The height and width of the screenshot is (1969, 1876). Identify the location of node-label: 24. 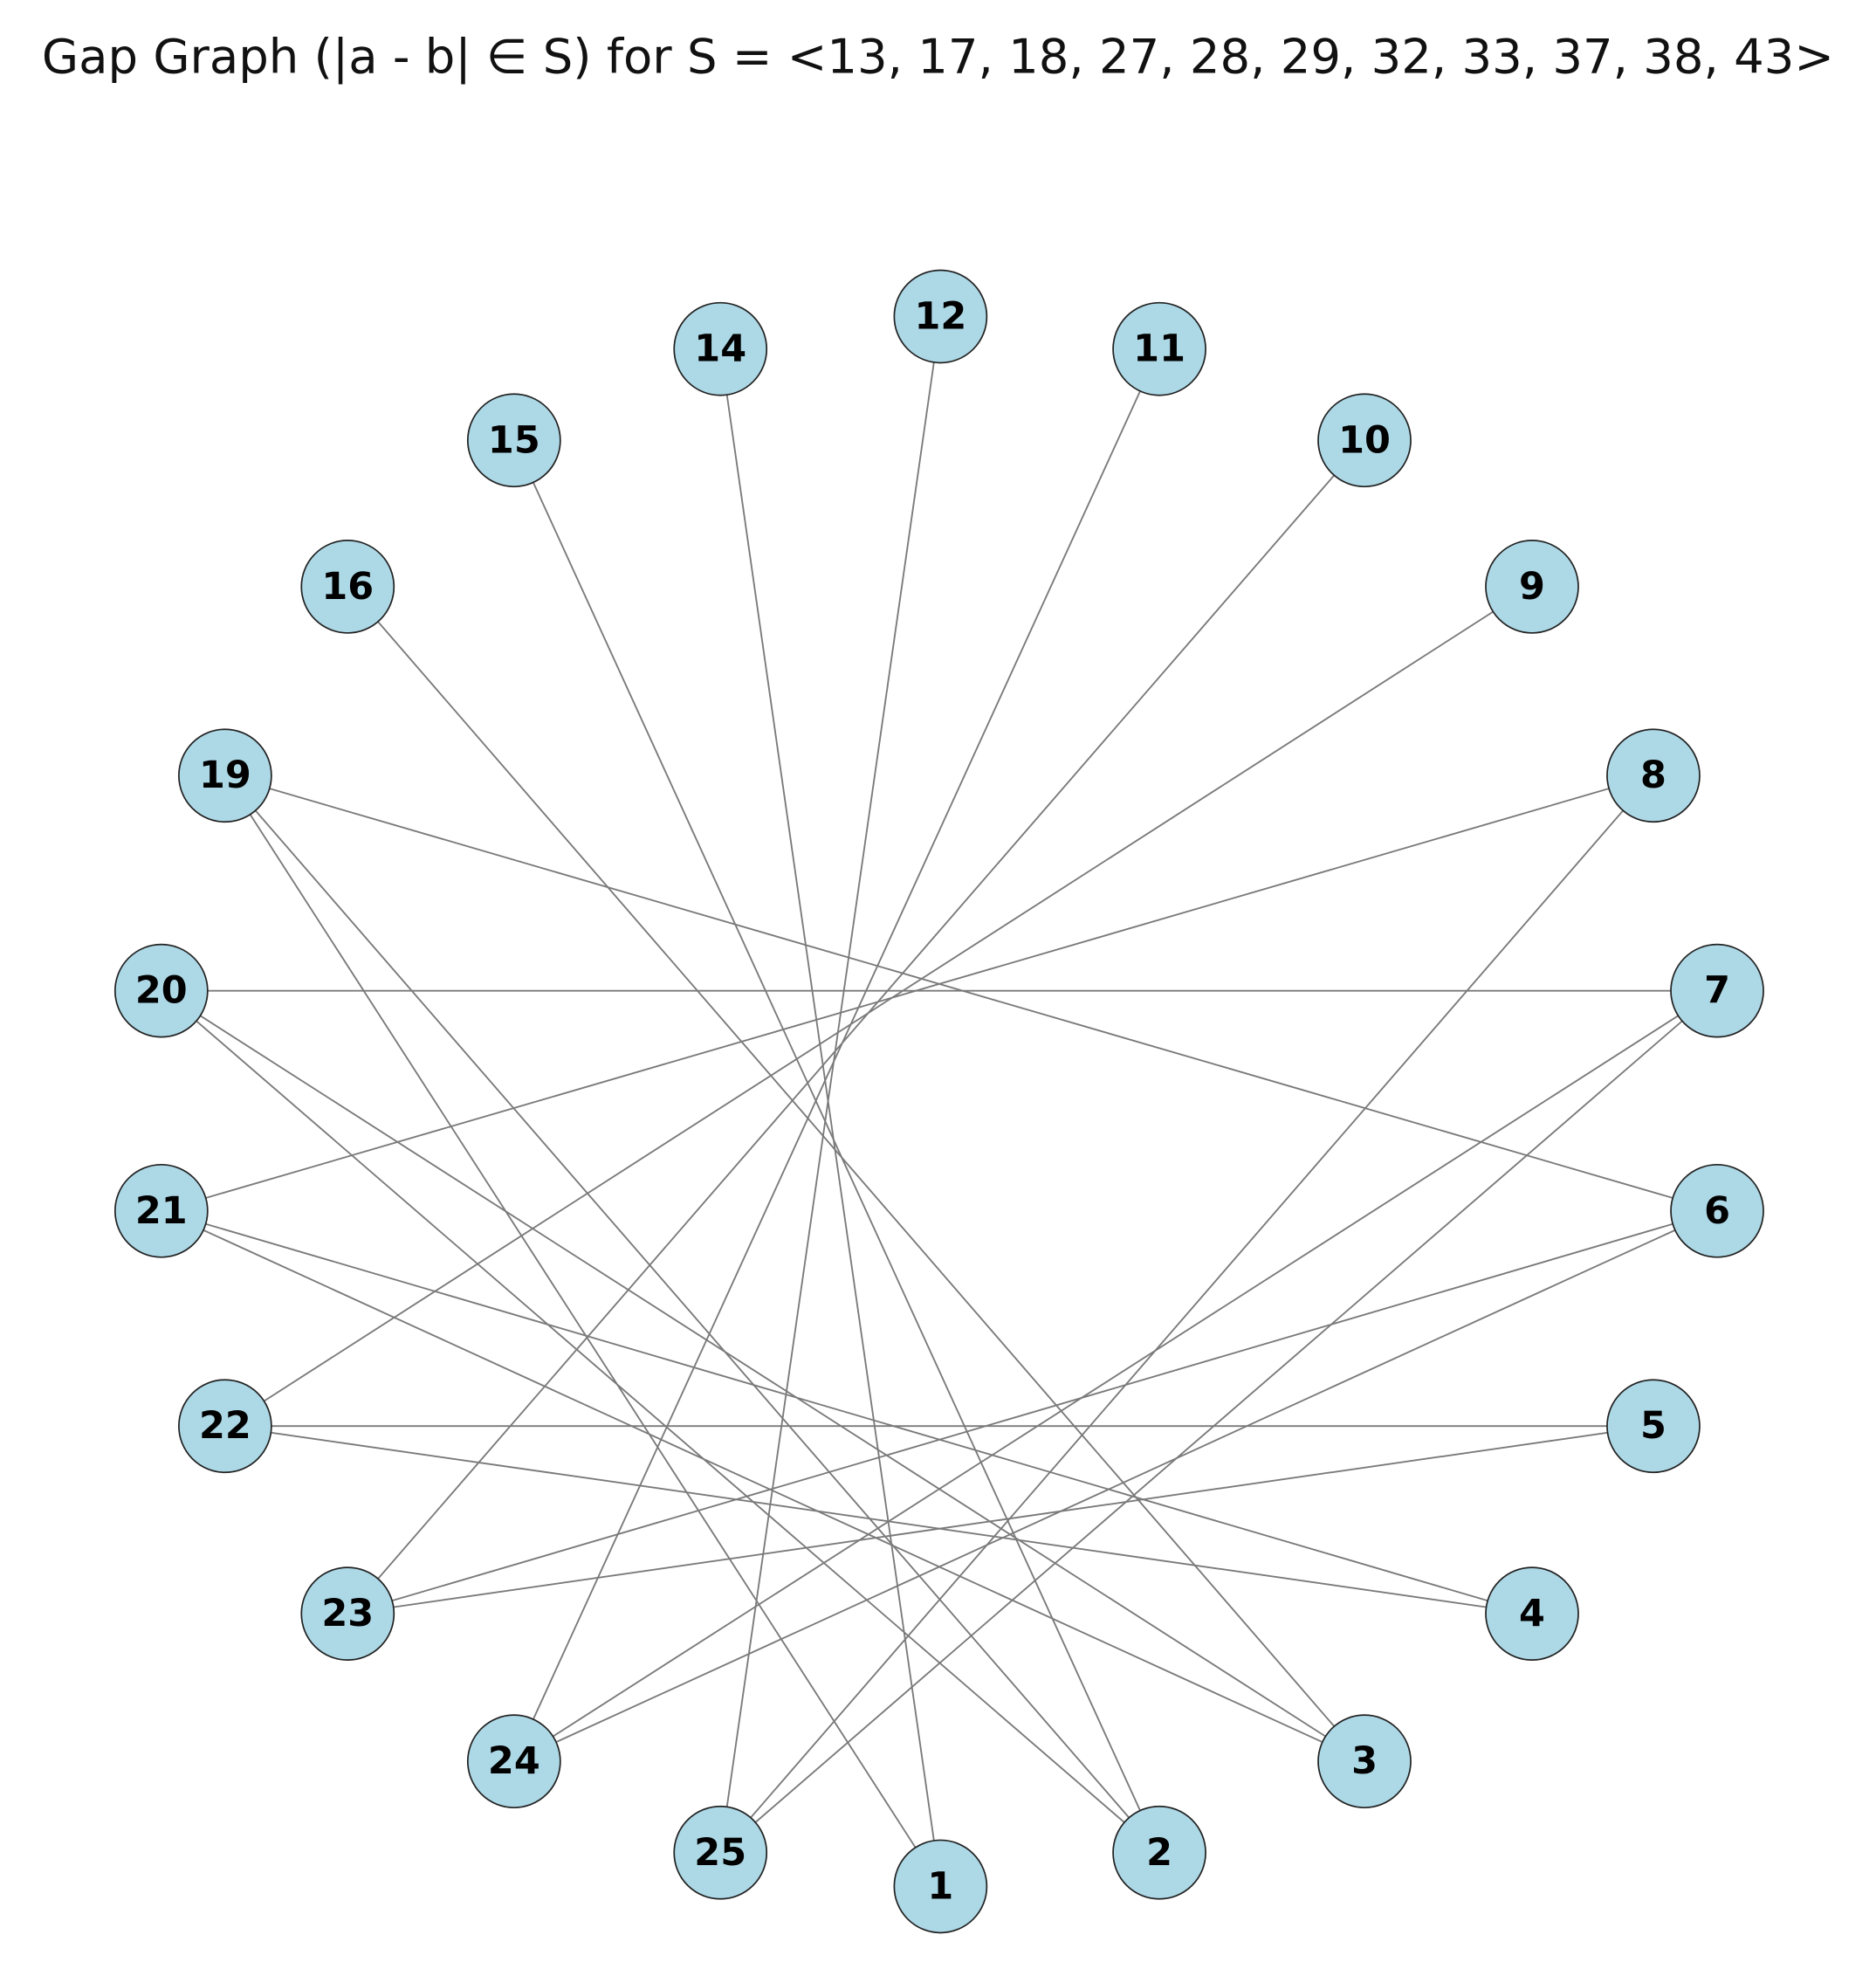
(514, 1761).